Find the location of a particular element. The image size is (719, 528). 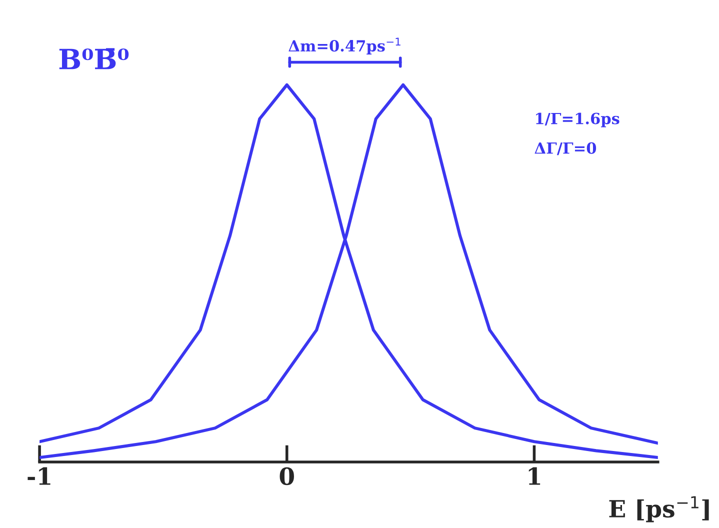

chart-title: B⁰B̄⁰ is located at coordinates (94, 59).